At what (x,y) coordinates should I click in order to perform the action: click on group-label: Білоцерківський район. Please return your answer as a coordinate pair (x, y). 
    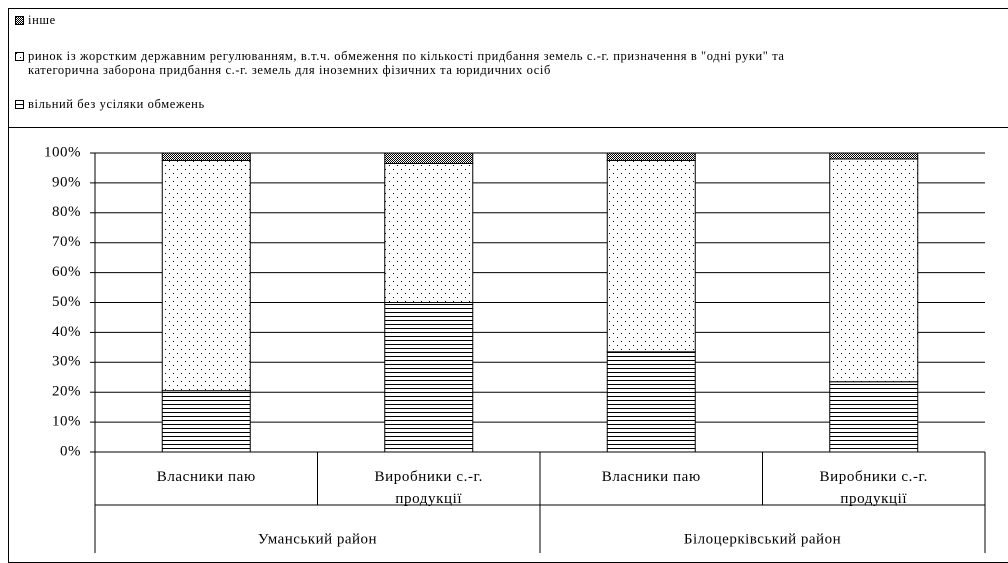
    Looking at the image, I should click on (762, 539).